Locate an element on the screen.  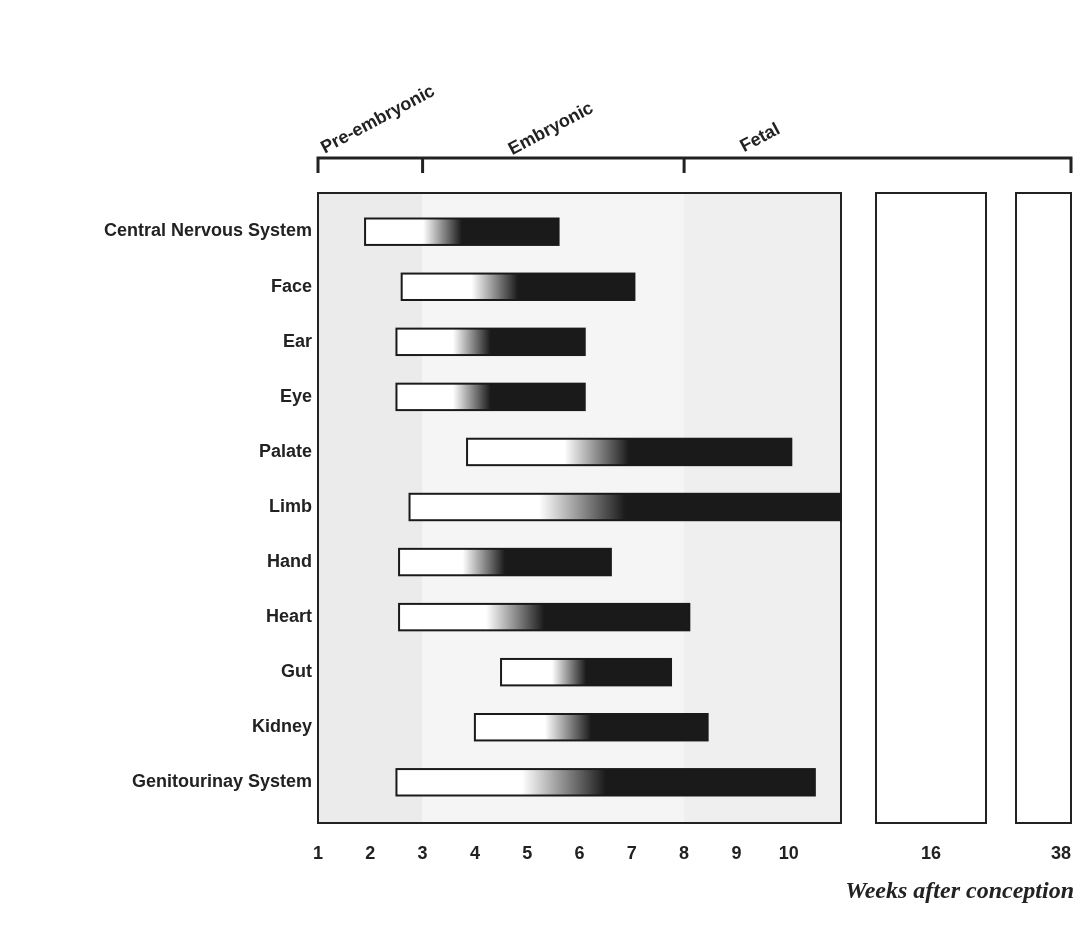
y-tick-label: Gut is located at coordinates (296, 670).